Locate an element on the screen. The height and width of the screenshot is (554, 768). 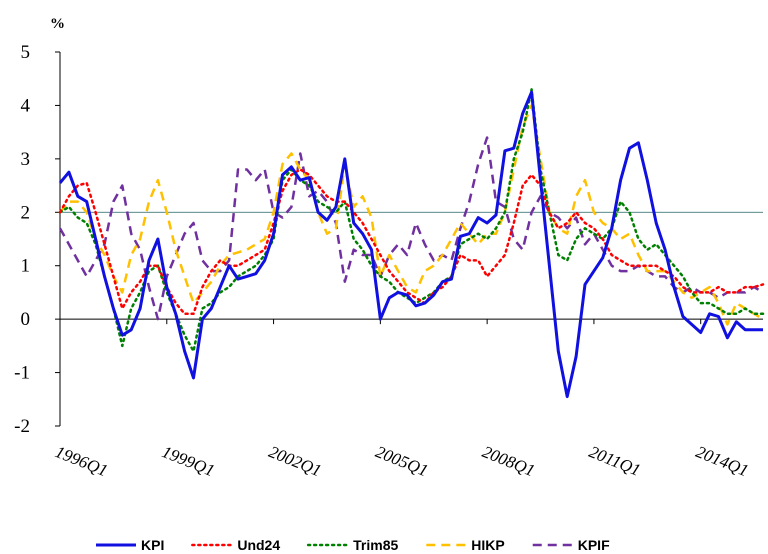
legend-label: Trim85 is located at coordinates (375, 545).